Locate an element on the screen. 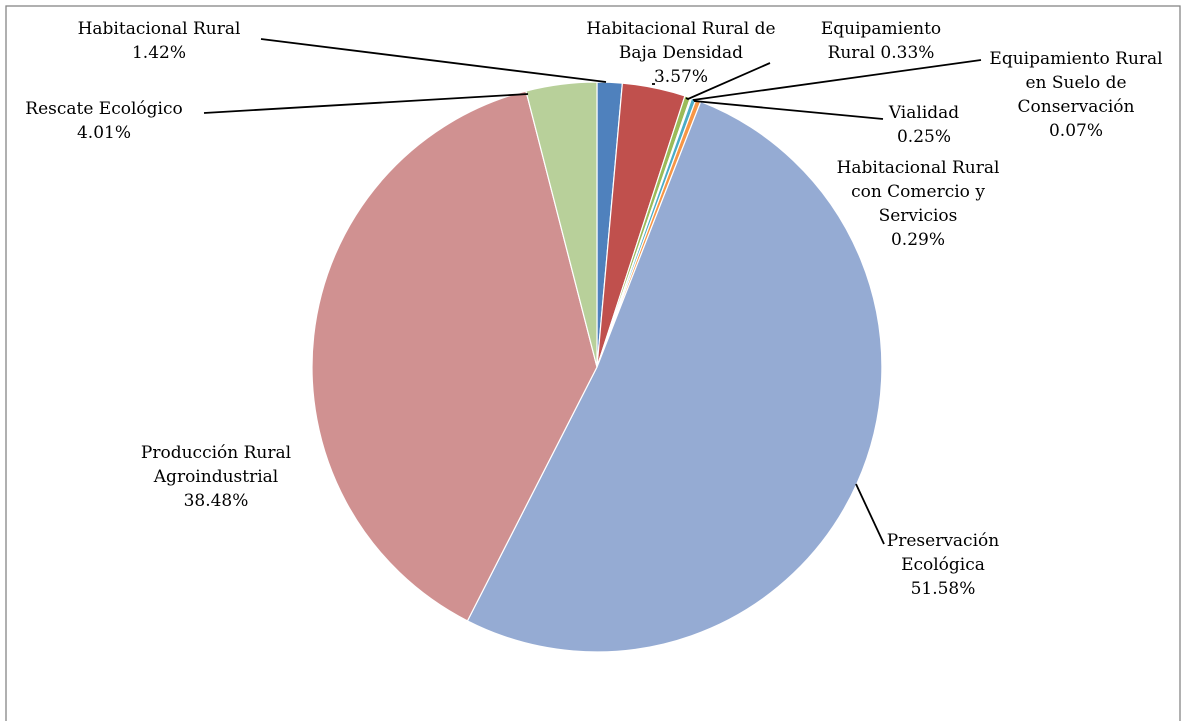 The width and height of the screenshot is (1186, 721). data-label-line: Ecológica is located at coordinates (943, 565).